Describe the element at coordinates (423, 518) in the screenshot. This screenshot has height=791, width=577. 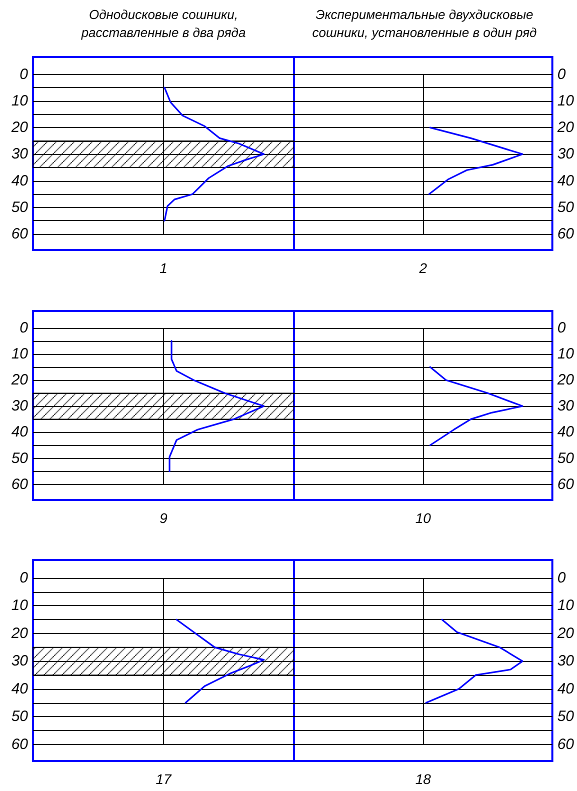
I see `x-axis-title: 10` at that location.